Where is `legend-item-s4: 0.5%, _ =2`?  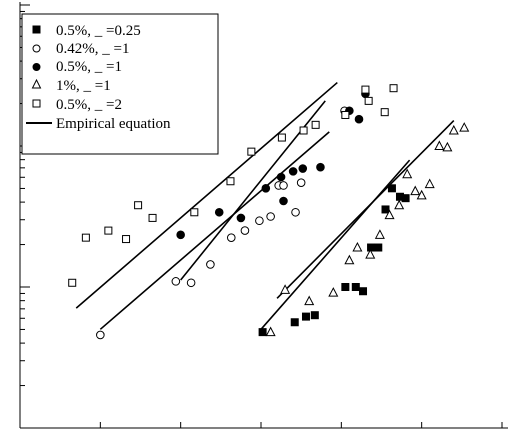
legend-item-s4: 0.5%, _ =2 is located at coordinates (77, 105).